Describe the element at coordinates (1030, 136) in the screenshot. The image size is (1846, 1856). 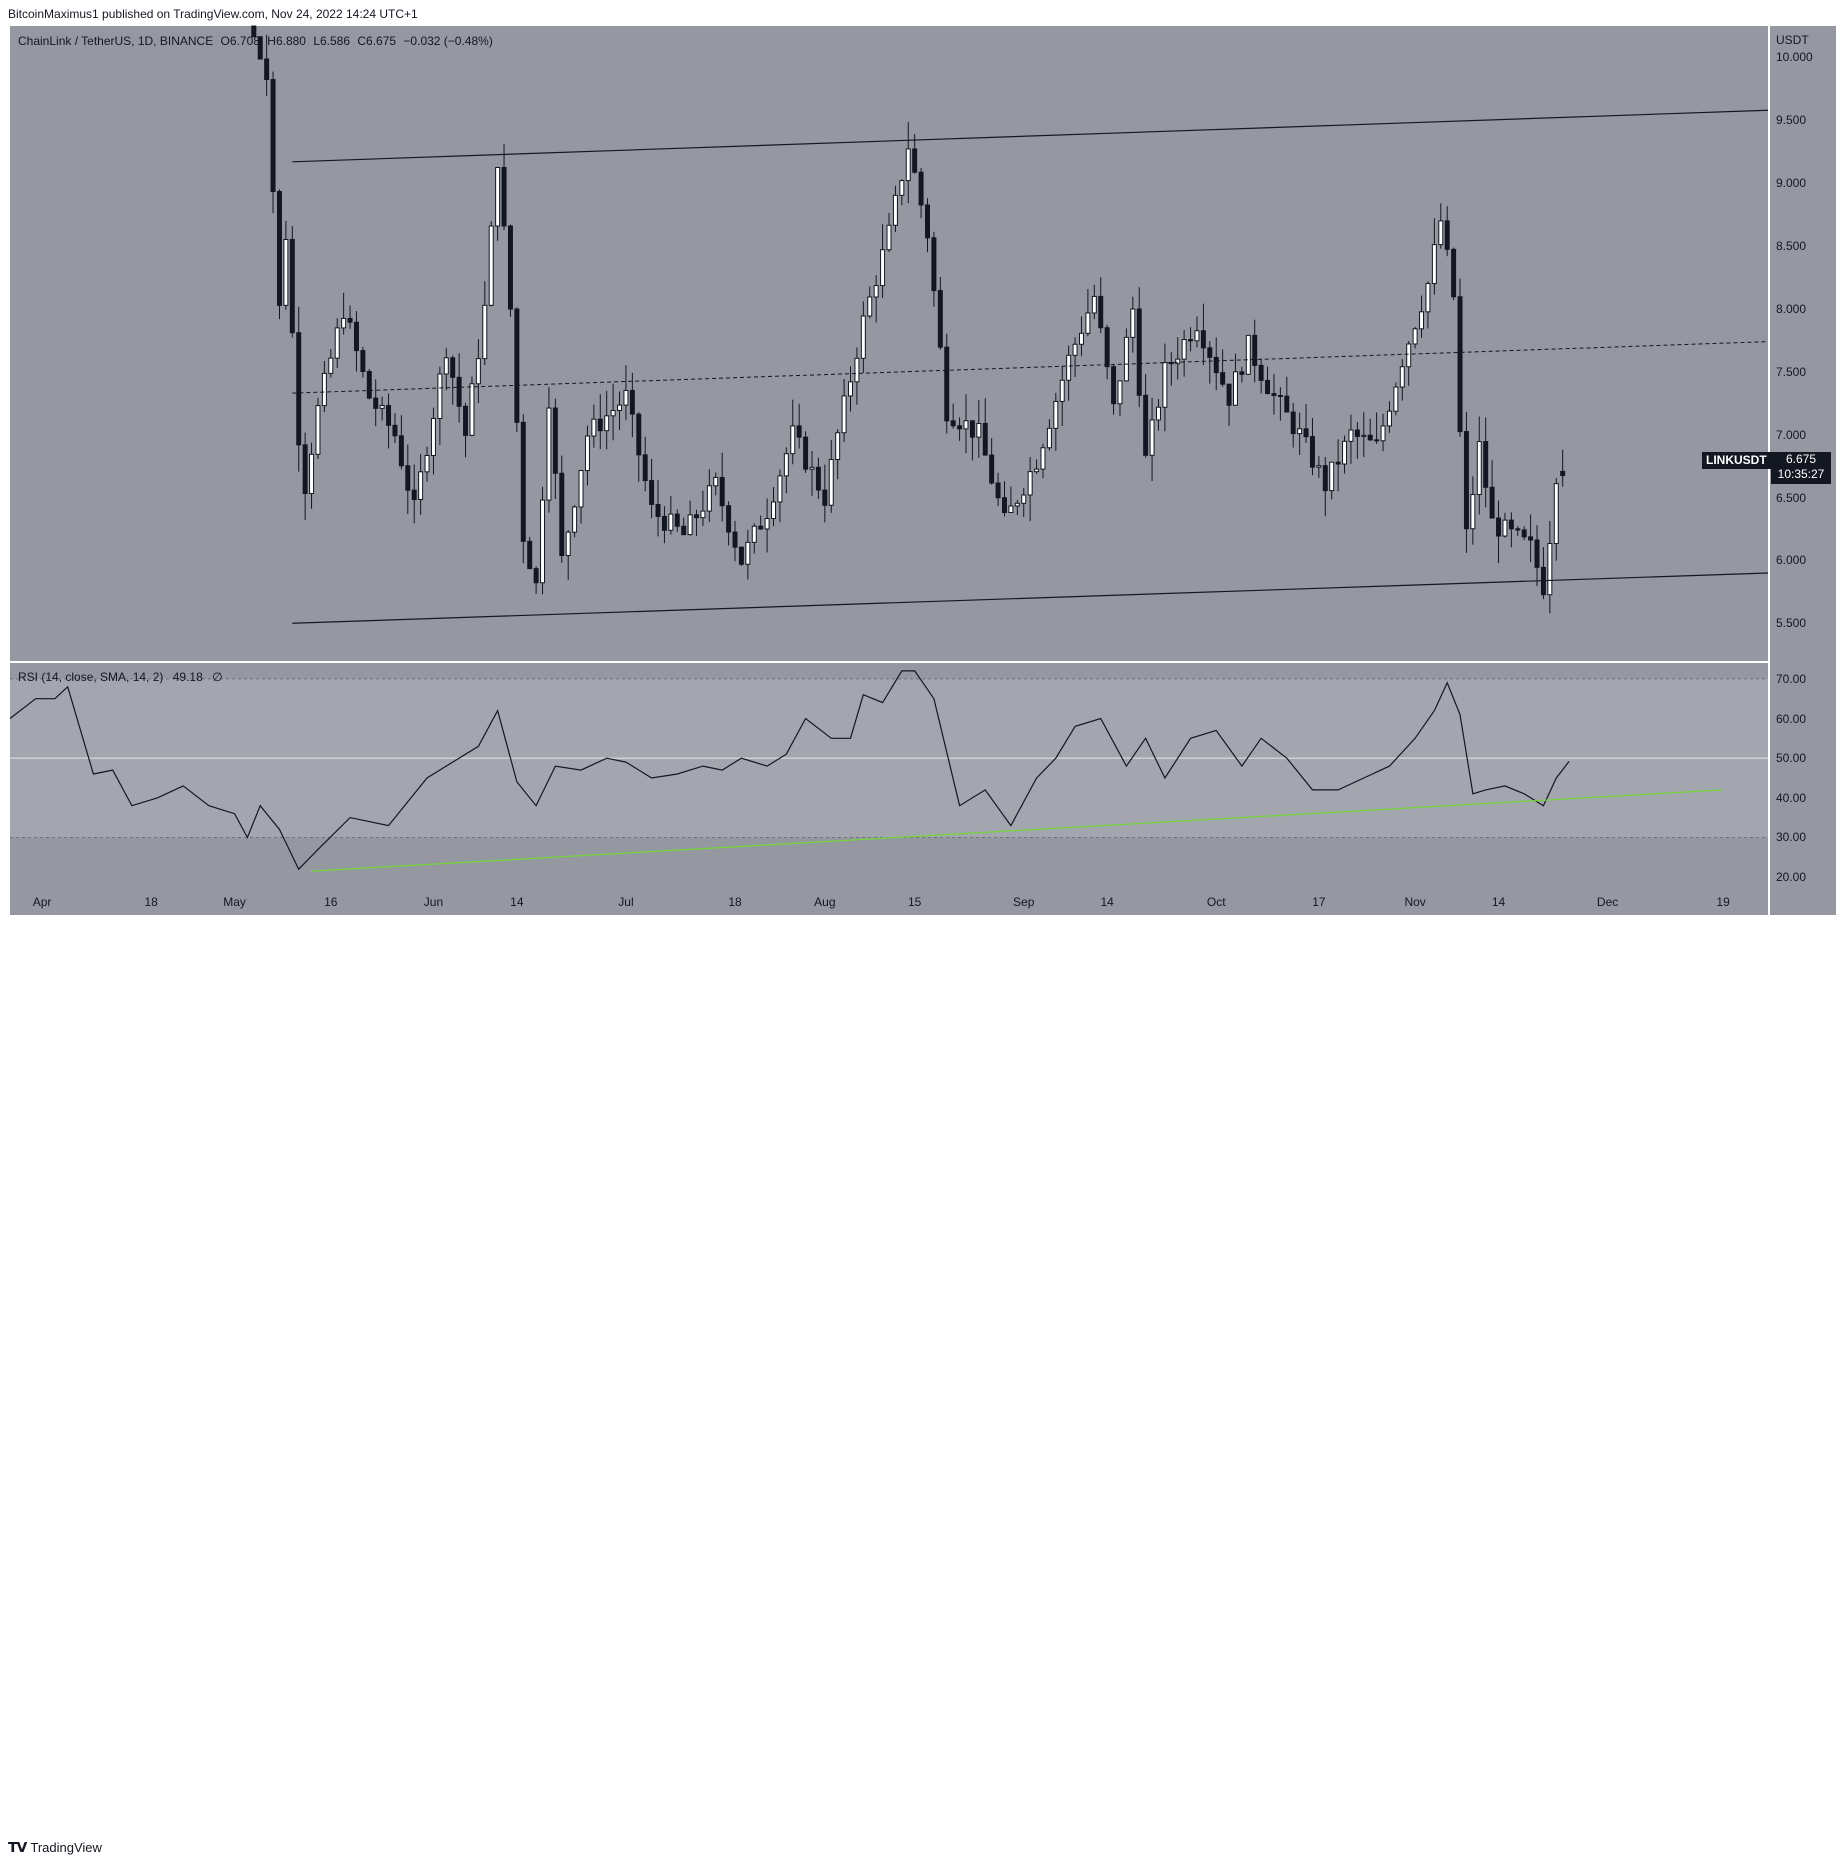
I see `channel-upper-line` at that location.